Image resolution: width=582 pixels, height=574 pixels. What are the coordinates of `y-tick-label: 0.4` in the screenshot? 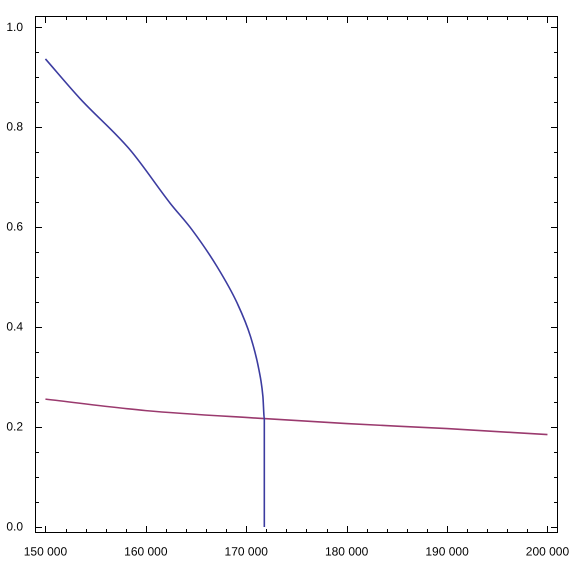 It's located at (15, 327).